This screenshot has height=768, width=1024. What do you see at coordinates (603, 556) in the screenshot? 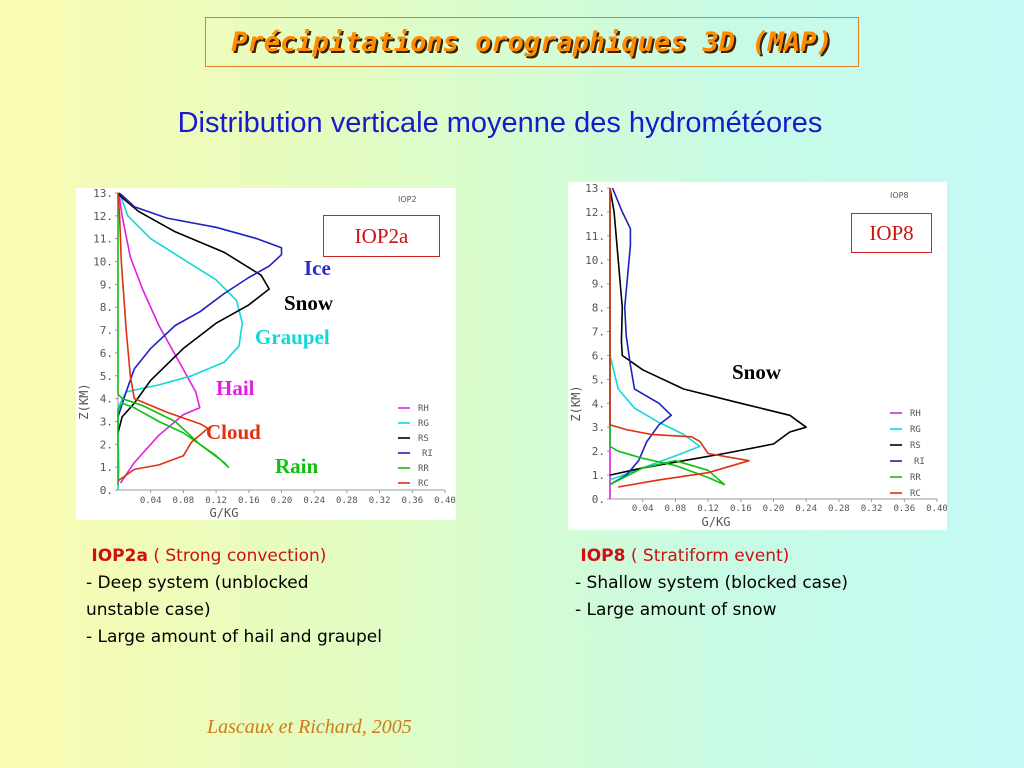
I see `caption-case-name: IOP8` at bounding box center [603, 556].